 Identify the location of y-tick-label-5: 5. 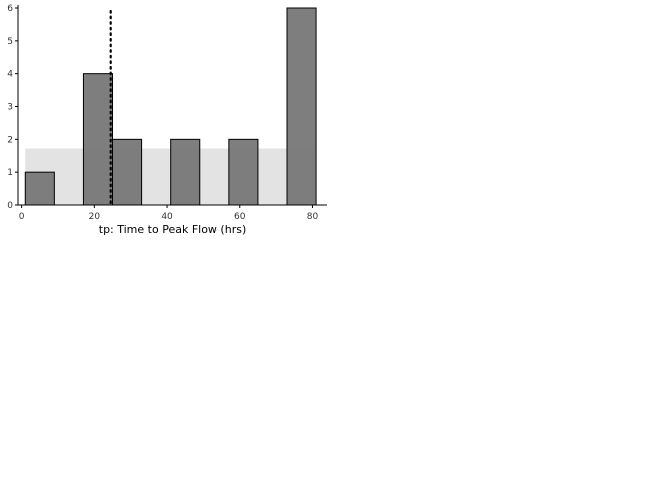
(10, 42).